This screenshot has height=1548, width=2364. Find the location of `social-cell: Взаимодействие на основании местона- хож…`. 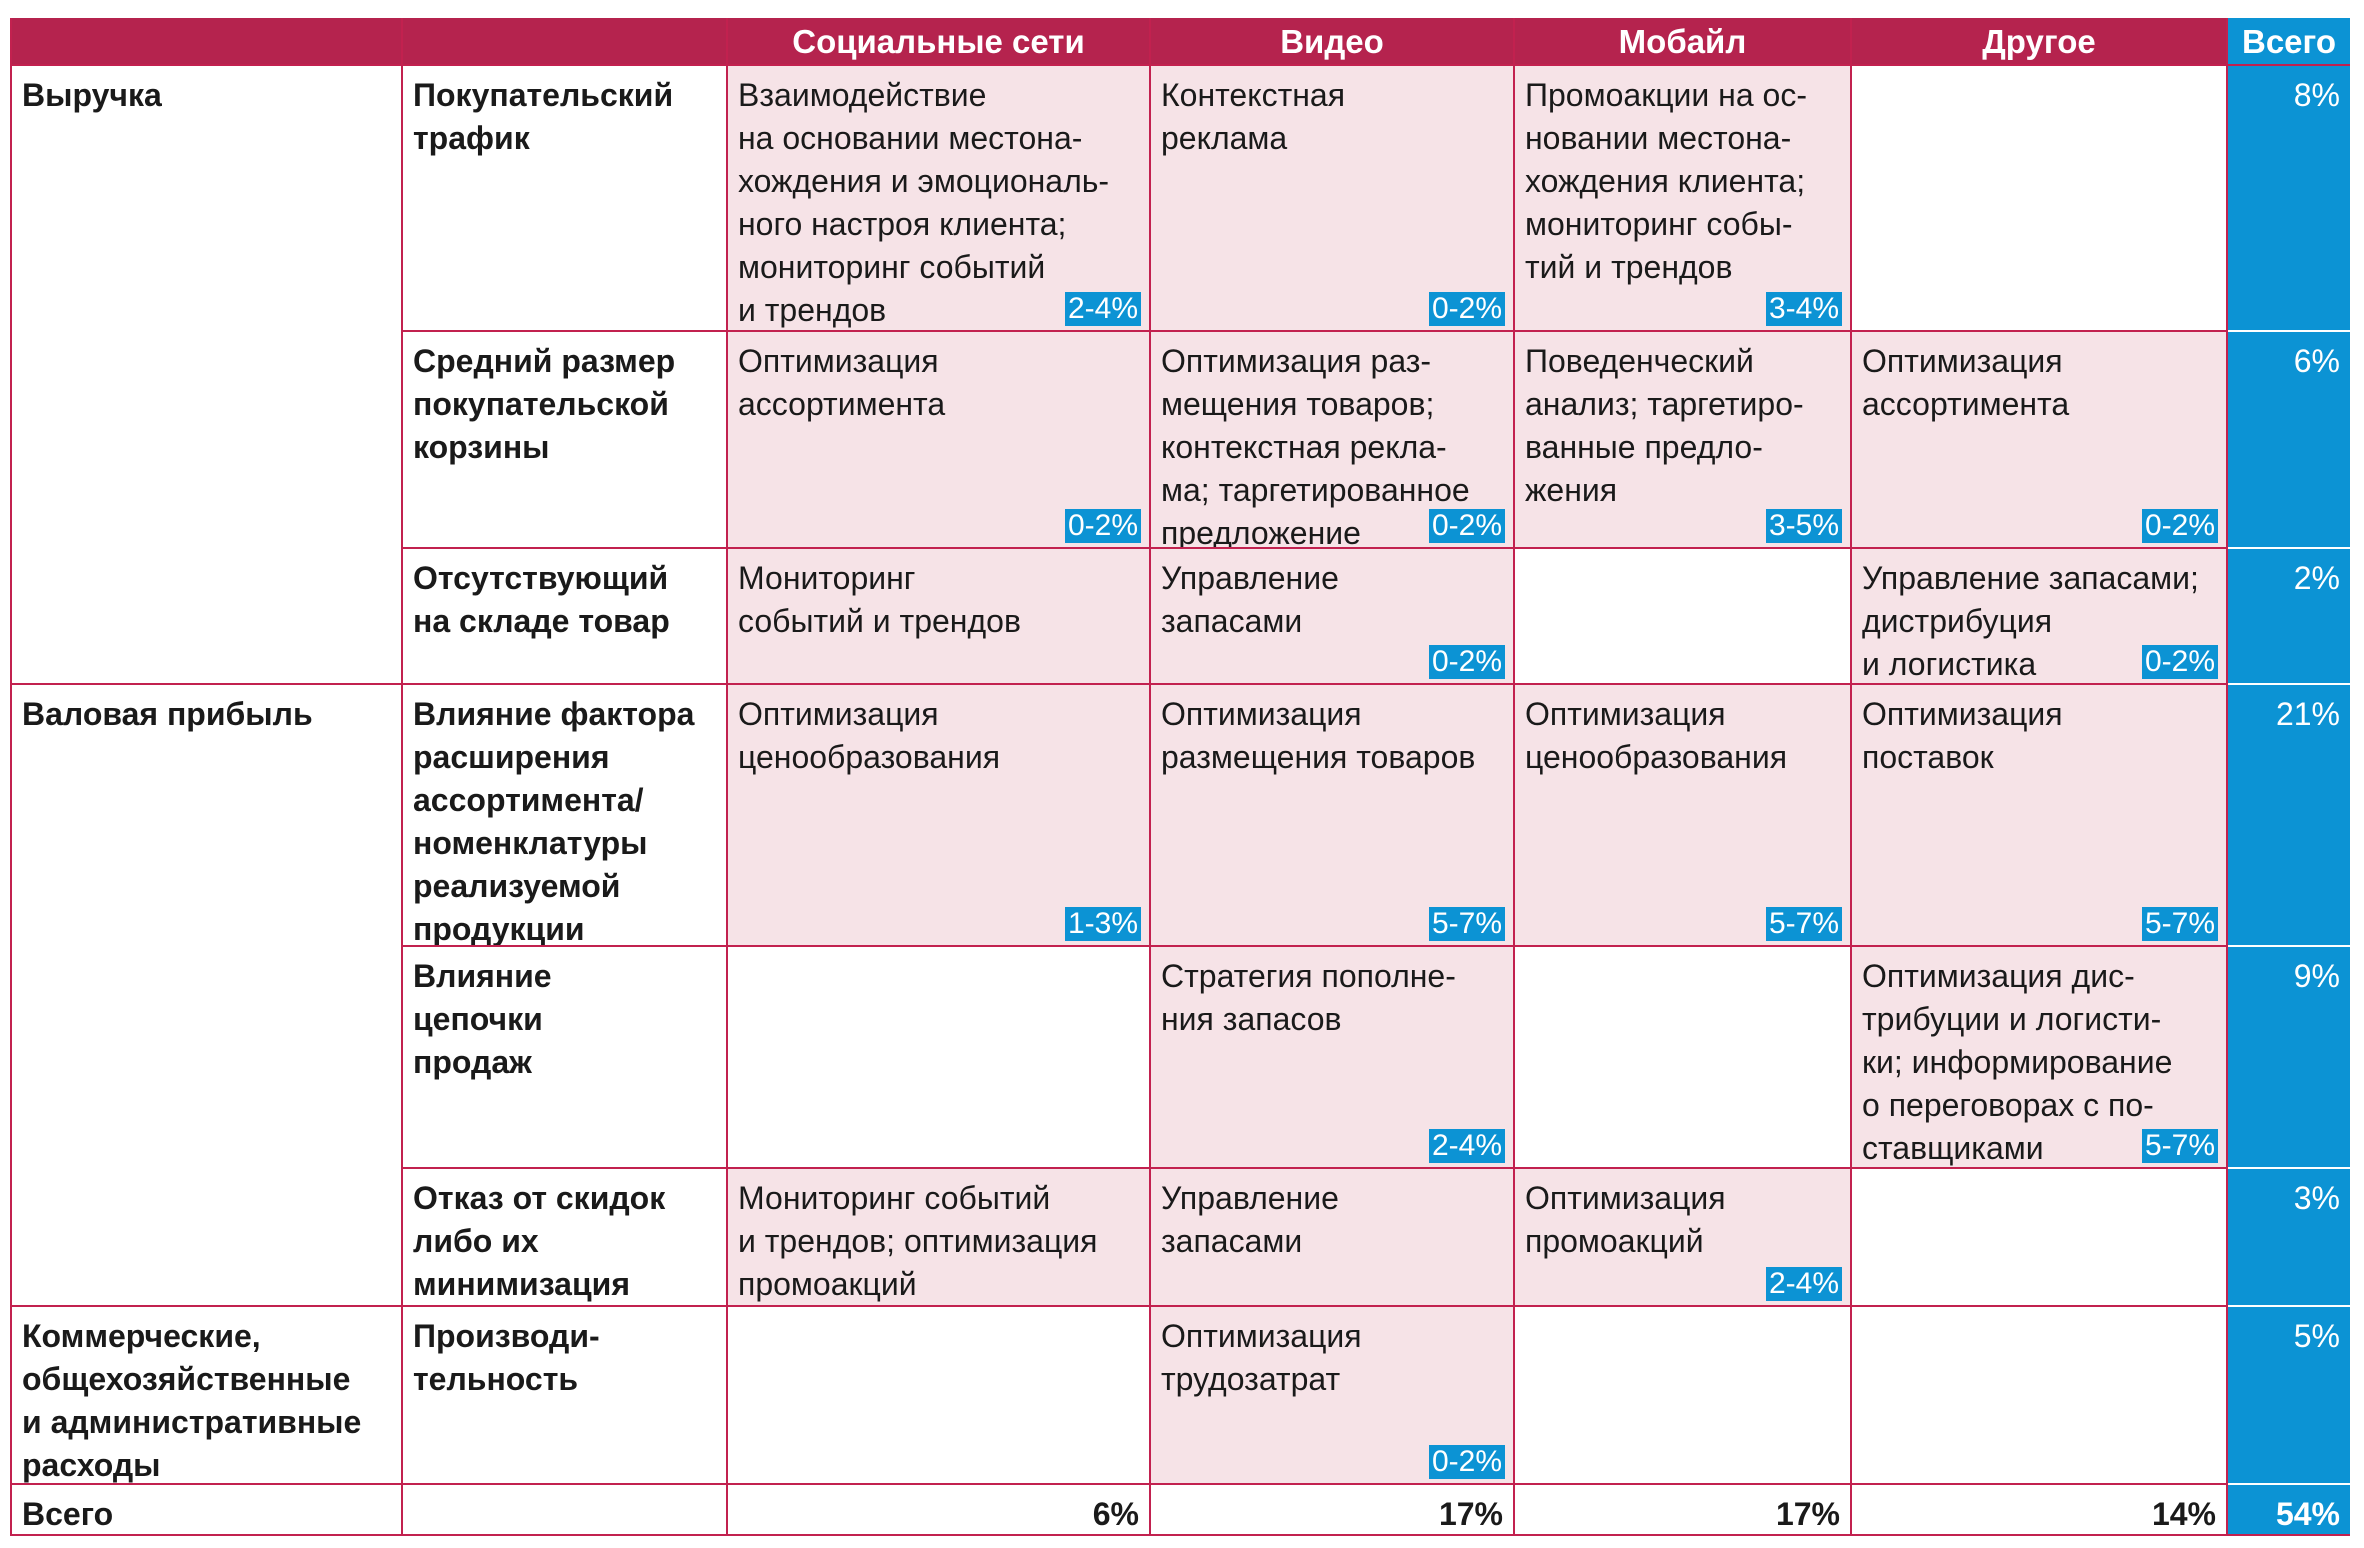

social-cell: Взаимодействие на основании местона- хож… is located at coordinates (939, 199).